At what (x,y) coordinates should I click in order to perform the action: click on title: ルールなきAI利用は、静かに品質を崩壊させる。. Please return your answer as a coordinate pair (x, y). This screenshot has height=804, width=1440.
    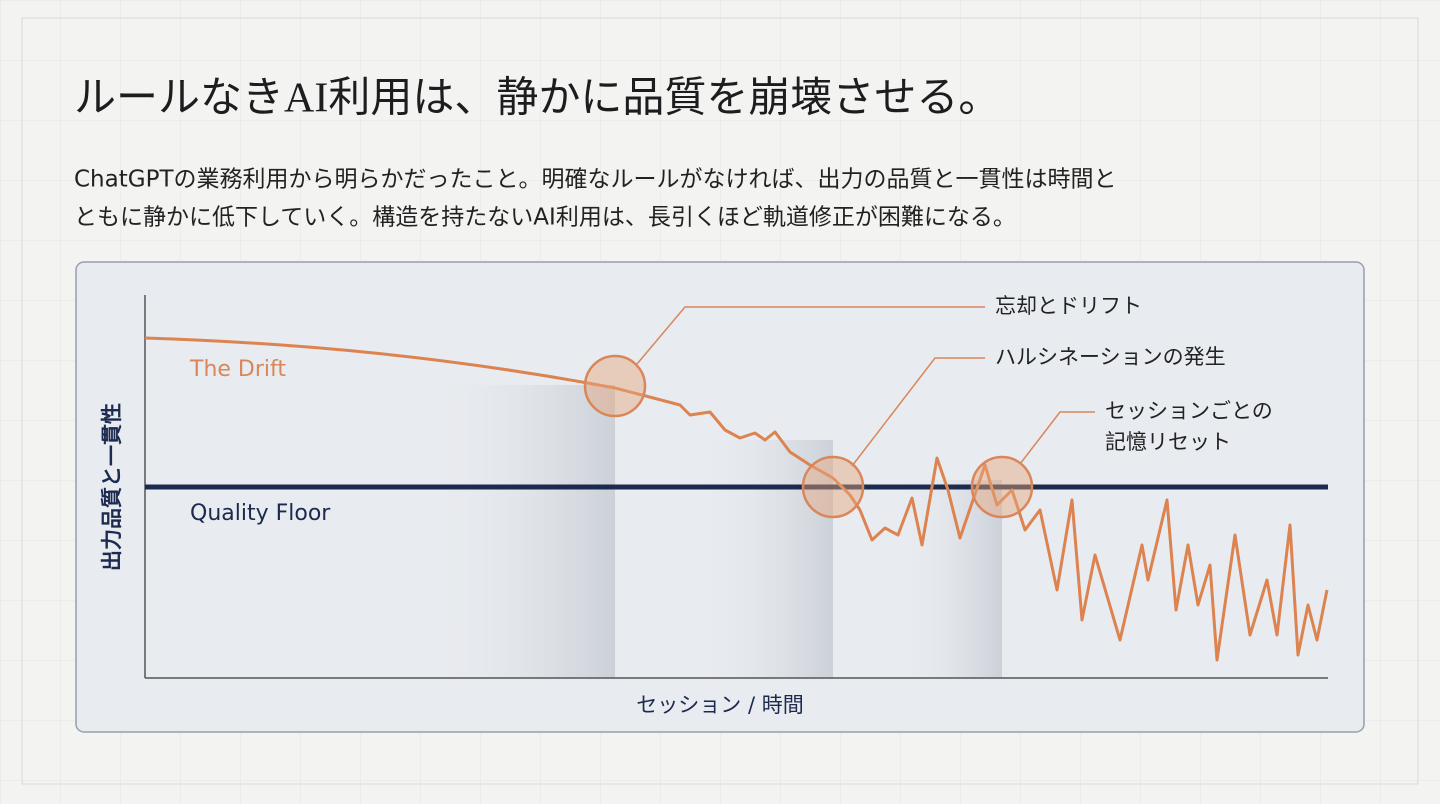
    Looking at the image, I should click on (537, 99).